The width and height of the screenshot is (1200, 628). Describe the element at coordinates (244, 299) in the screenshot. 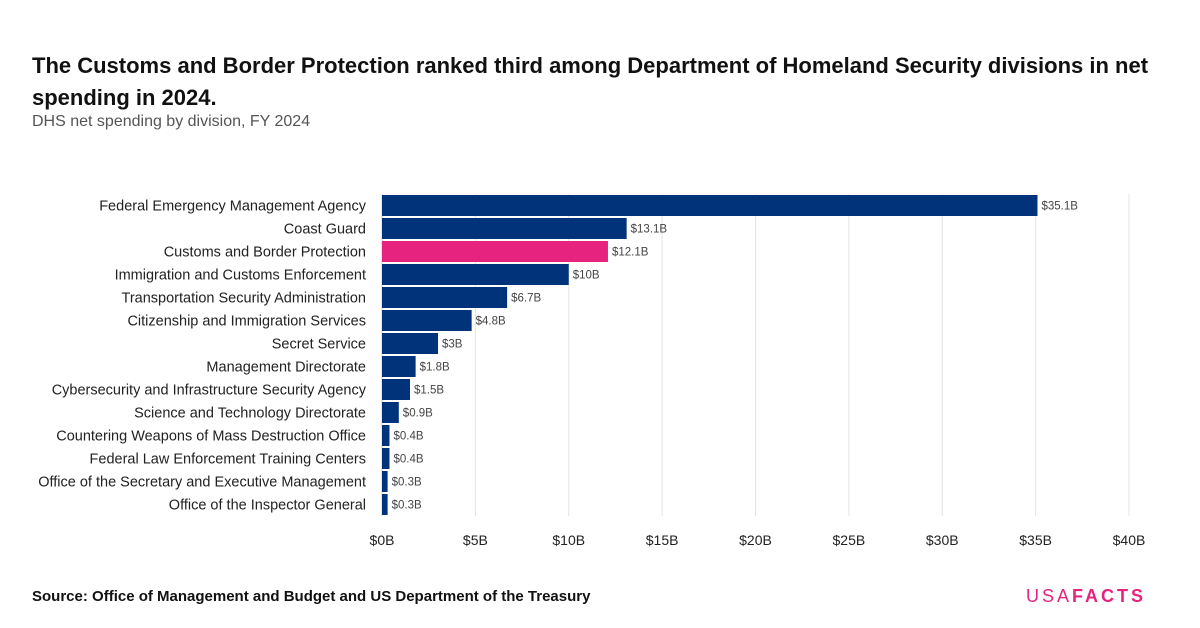

I see `category-label: Transportation Security Administration` at that location.